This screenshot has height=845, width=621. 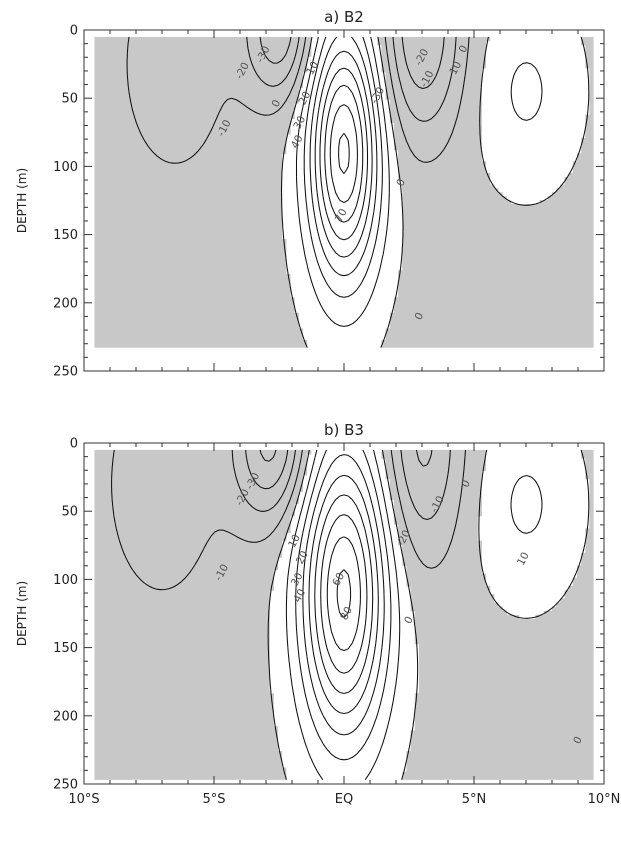 I want to click on x-tick-label: 5°N, so click(x=474, y=799).